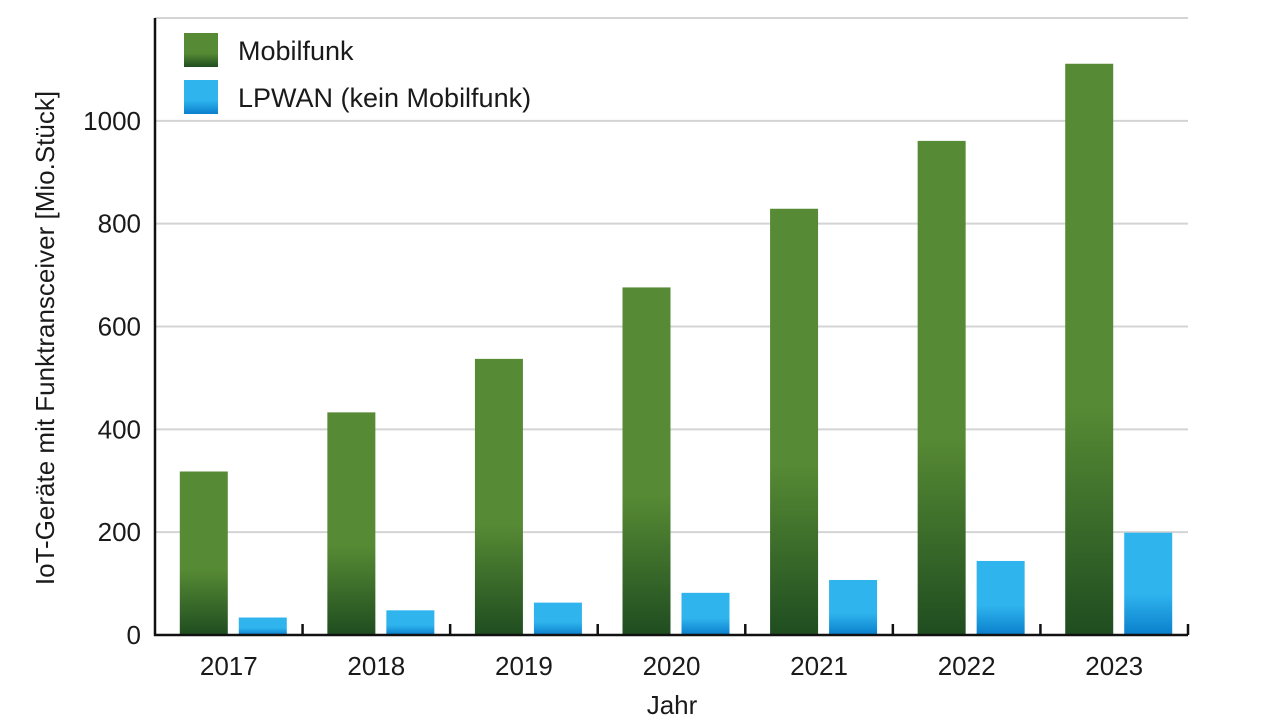  I want to click on bar-lpwan-2019, so click(557, 618).